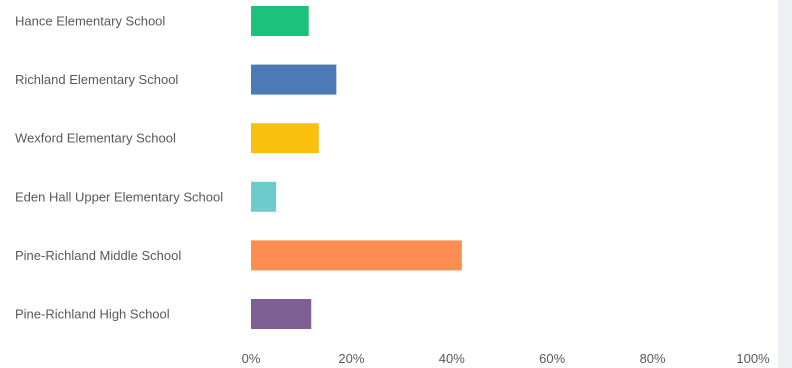 The image size is (792, 368). I want to click on bar-pine-richland-high-school, so click(281, 314).